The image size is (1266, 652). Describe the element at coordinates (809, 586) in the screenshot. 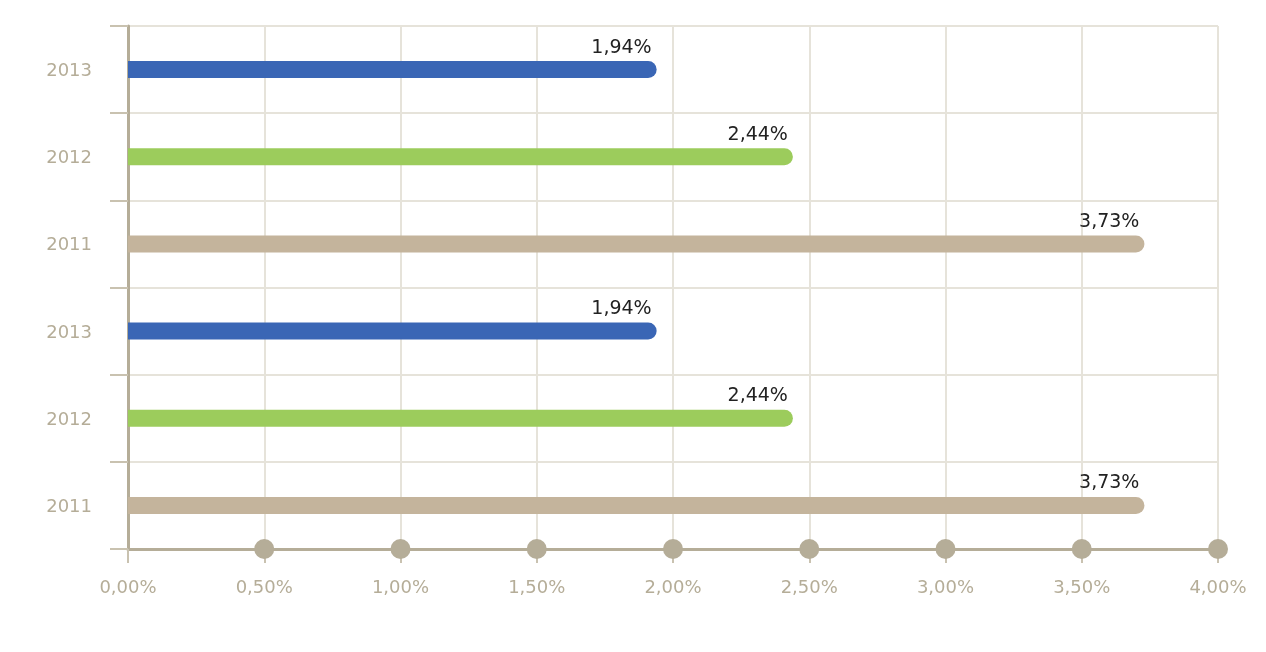

I see `x-tick-label: 2,50%` at that location.